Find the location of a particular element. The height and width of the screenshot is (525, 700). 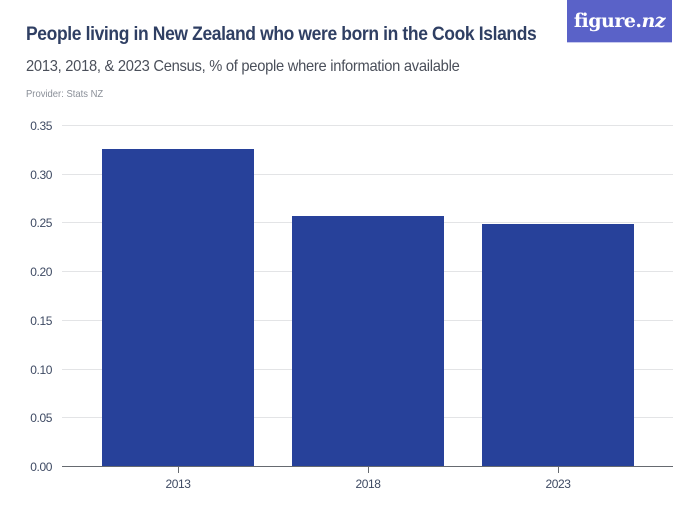

x-tick-label: 2013 is located at coordinates (178, 484).